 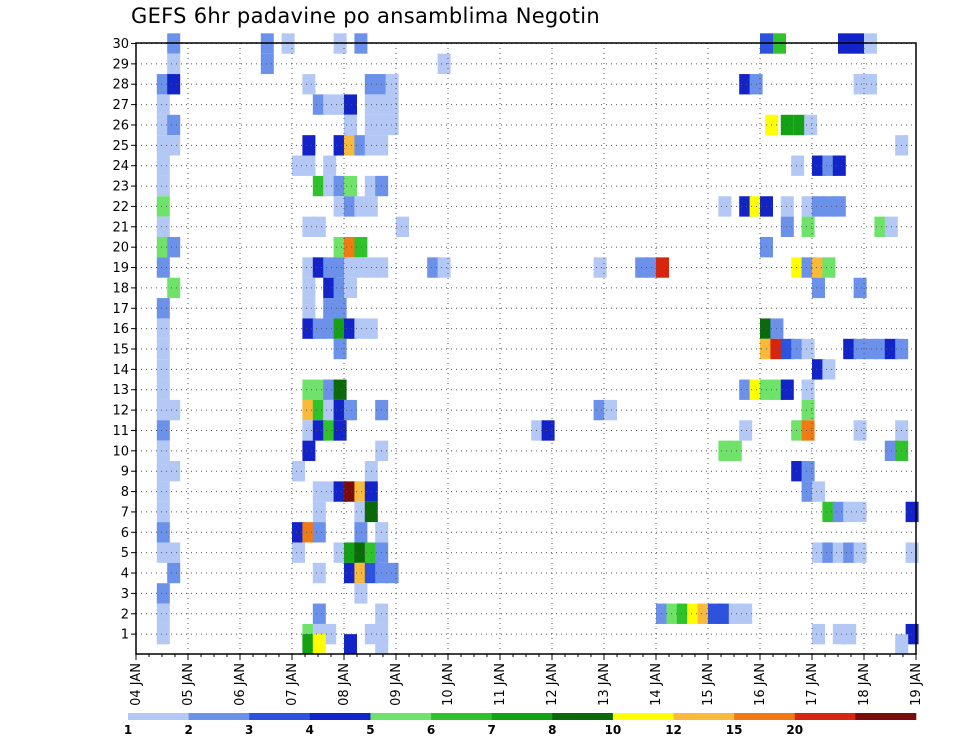 What do you see at coordinates (656, 684) in the screenshot?
I see `x-tick-label: 14 JAN` at bounding box center [656, 684].